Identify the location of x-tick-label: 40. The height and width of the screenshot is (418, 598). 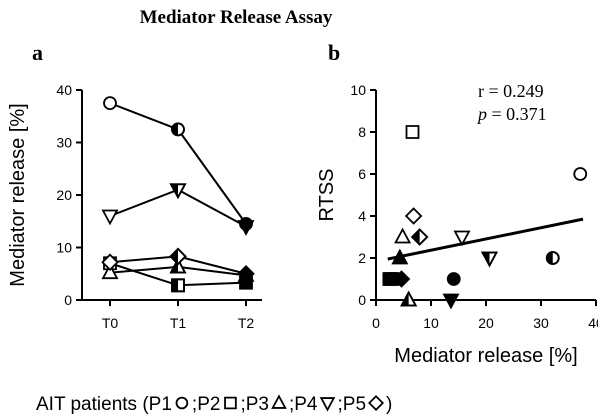
(593, 323).